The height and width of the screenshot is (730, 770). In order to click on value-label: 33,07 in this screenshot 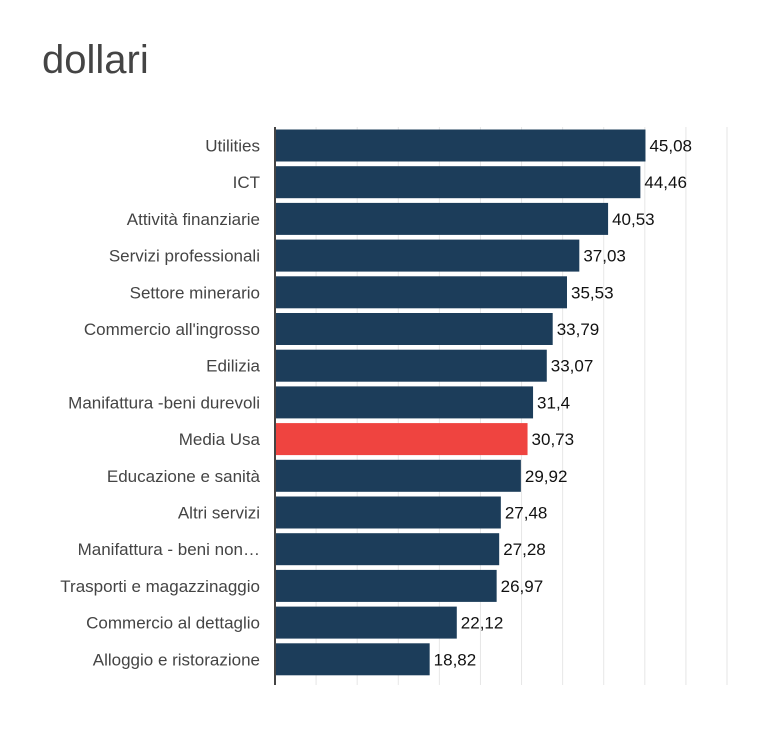, I will do `click(572, 366)`.